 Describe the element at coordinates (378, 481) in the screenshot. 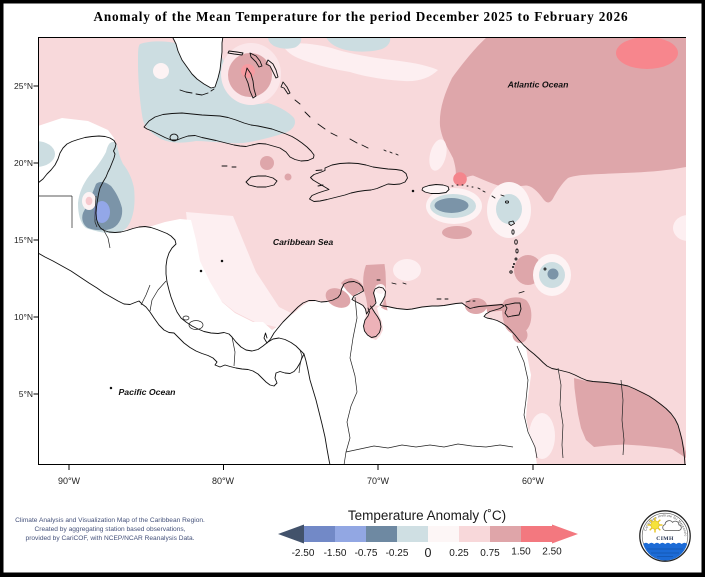

I see `svg-text: 70°W` at that location.